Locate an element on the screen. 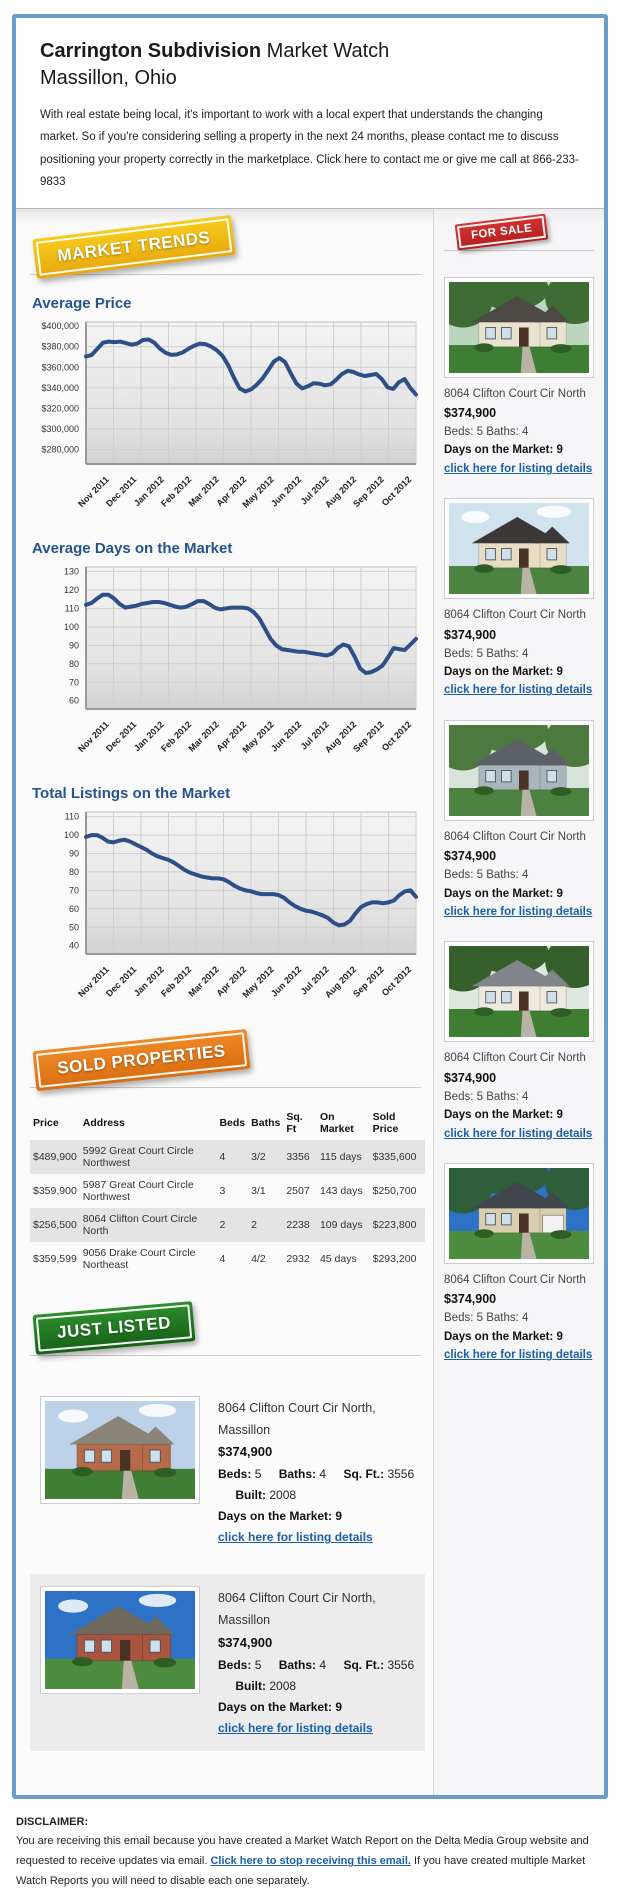 The image size is (620, 1902). col-header-price: Price is located at coordinates (46, 1122).